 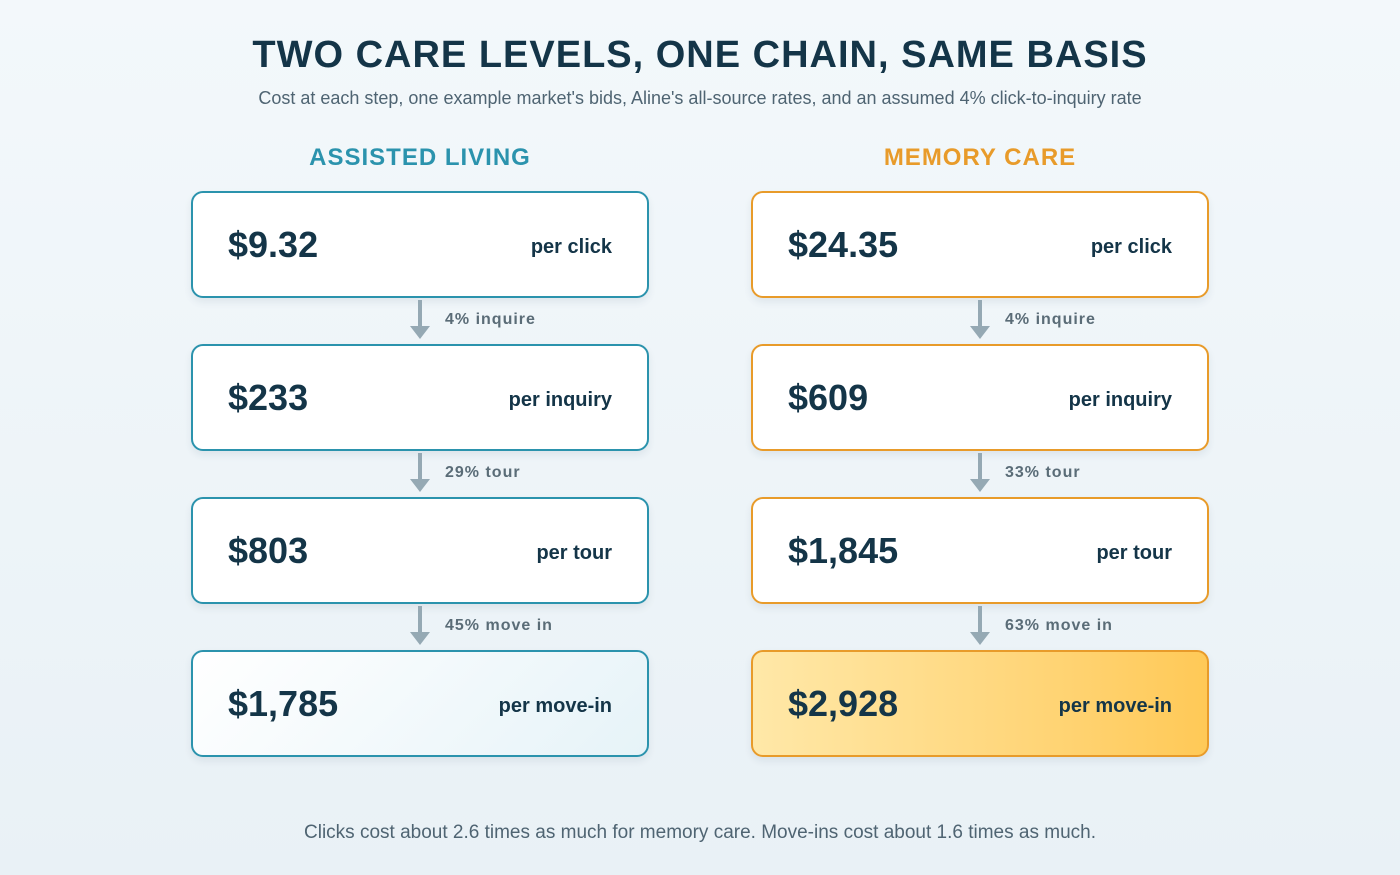 I want to click on conversion-rate-label: 63% move in, so click(x=1059, y=625).